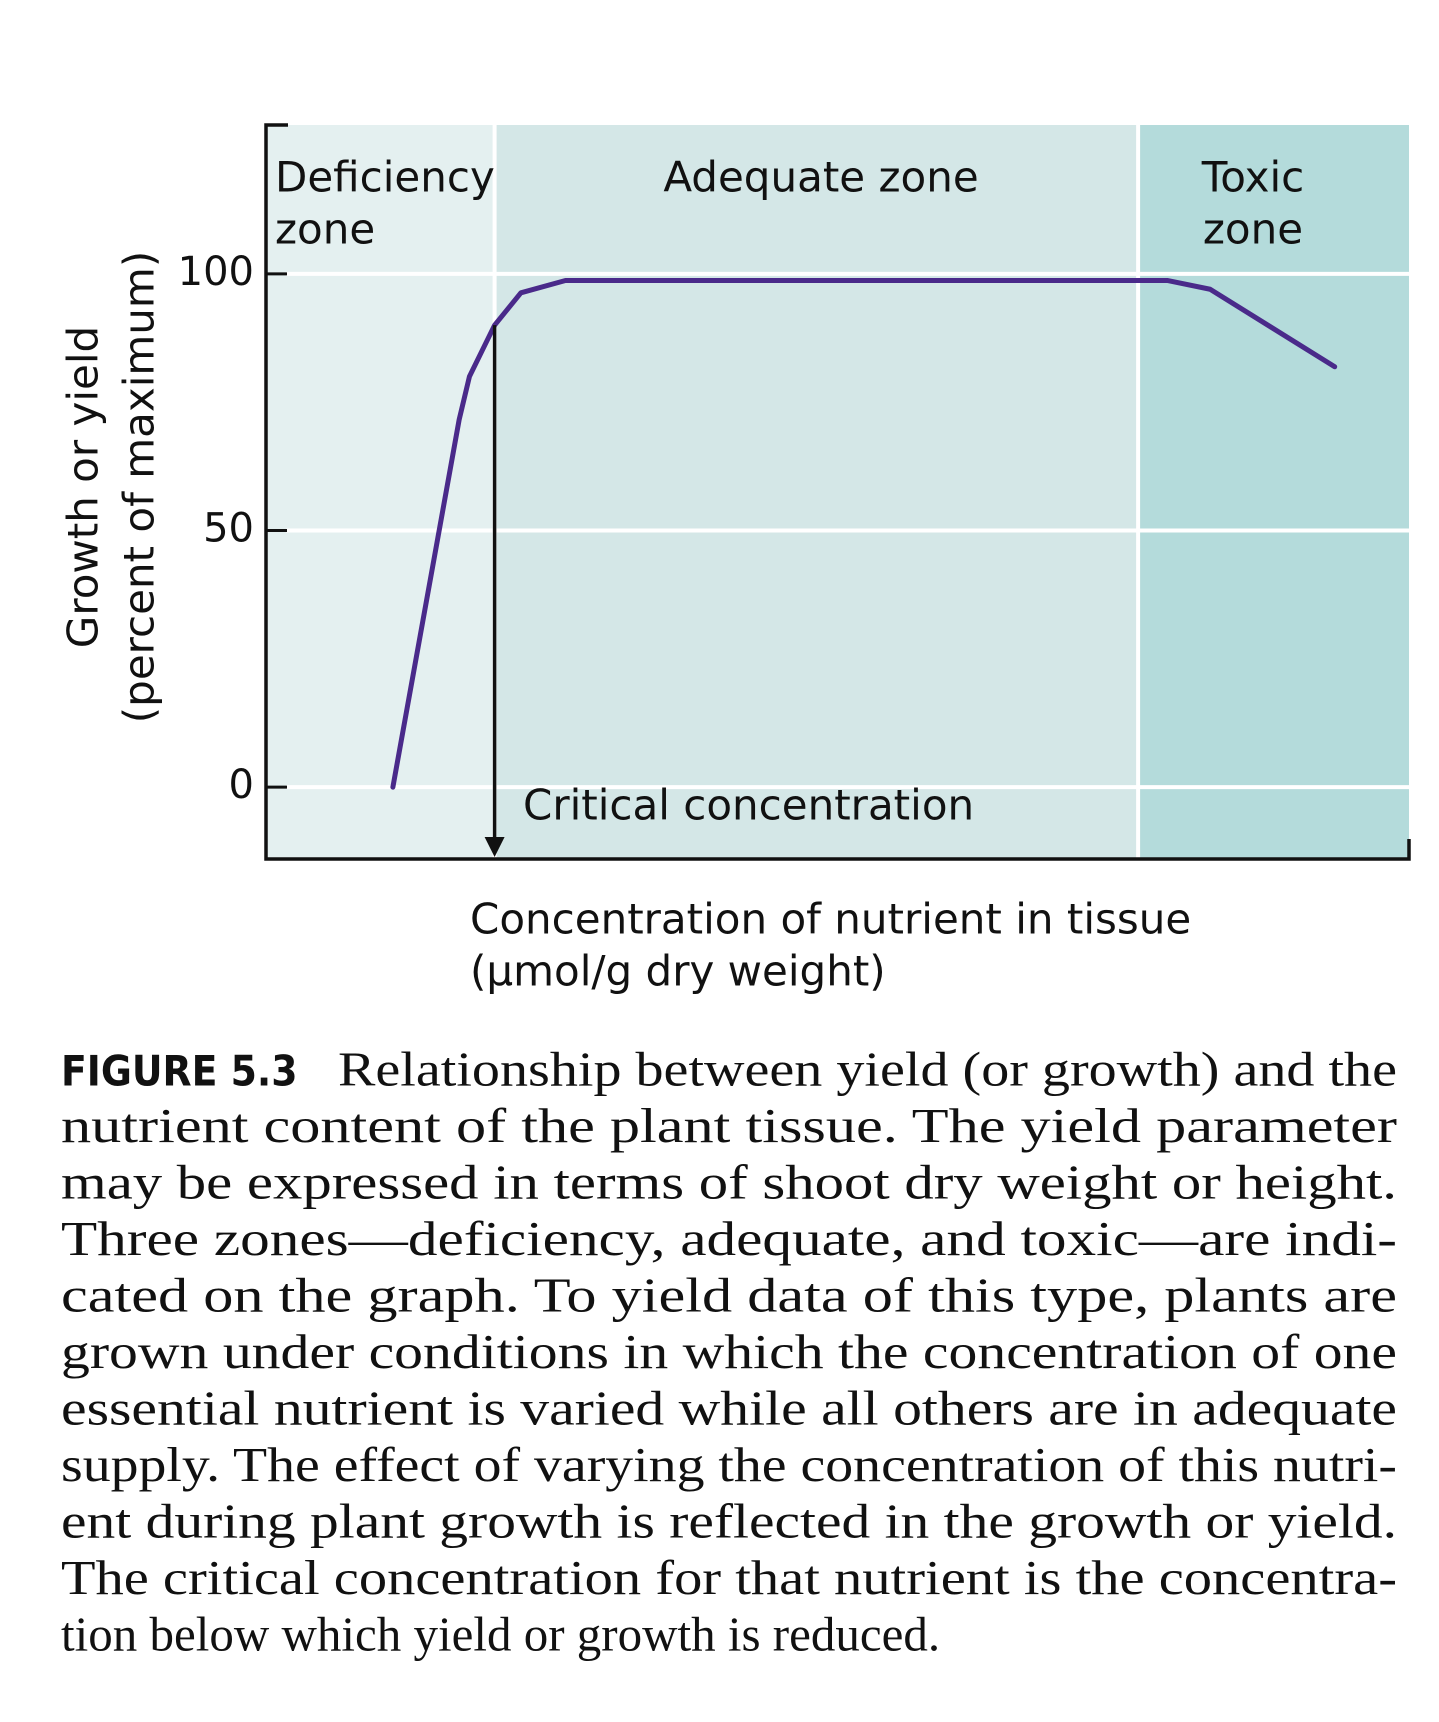  Describe the element at coordinates (748, 805) in the screenshot. I see `annotation-label: Critical concentration` at that location.